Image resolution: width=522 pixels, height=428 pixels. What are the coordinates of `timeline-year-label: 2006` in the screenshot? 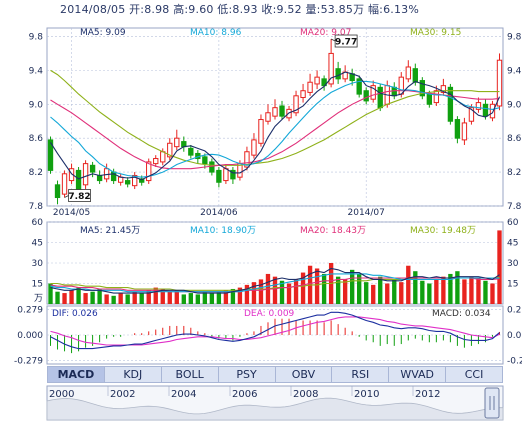 It's located at (244, 394).